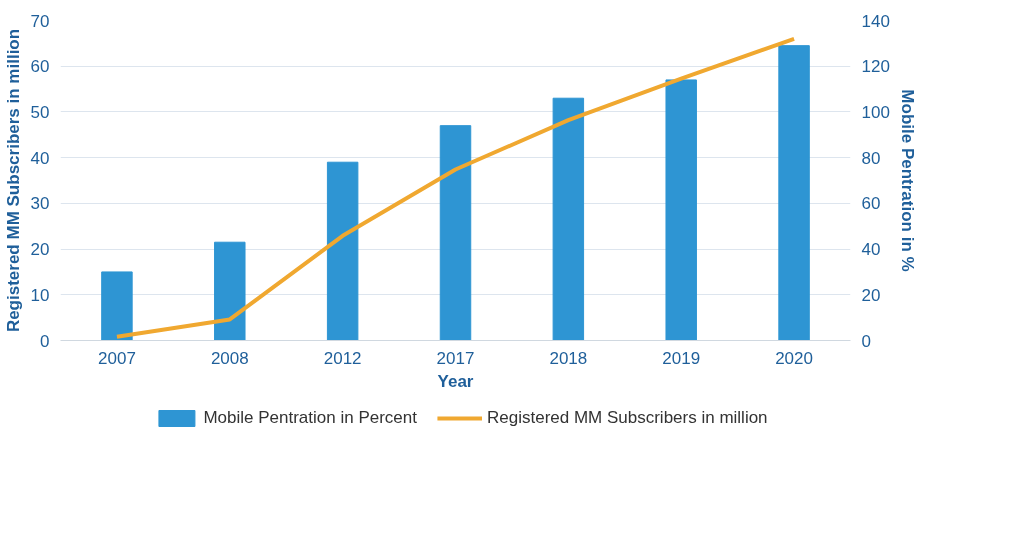 The width and height of the screenshot is (1017, 533). What do you see at coordinates (13, 180) in the screenshot?
I see `y-axis-title: Registered MM Subscribers in million` at bounding box center [13, 180].